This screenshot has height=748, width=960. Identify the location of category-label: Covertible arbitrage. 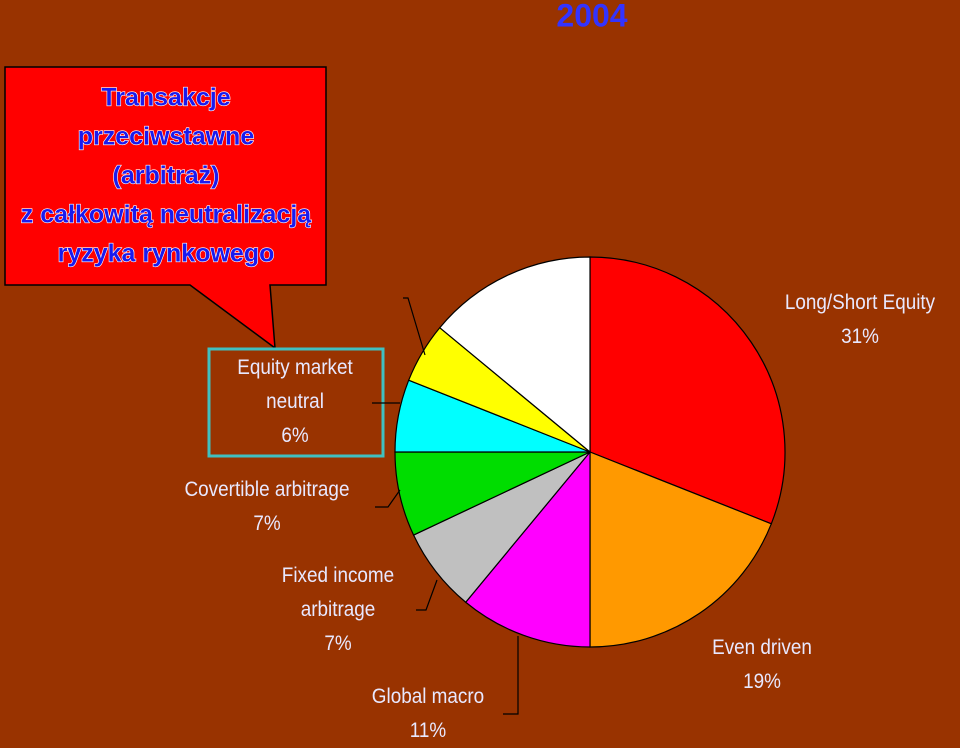
(267, 489).